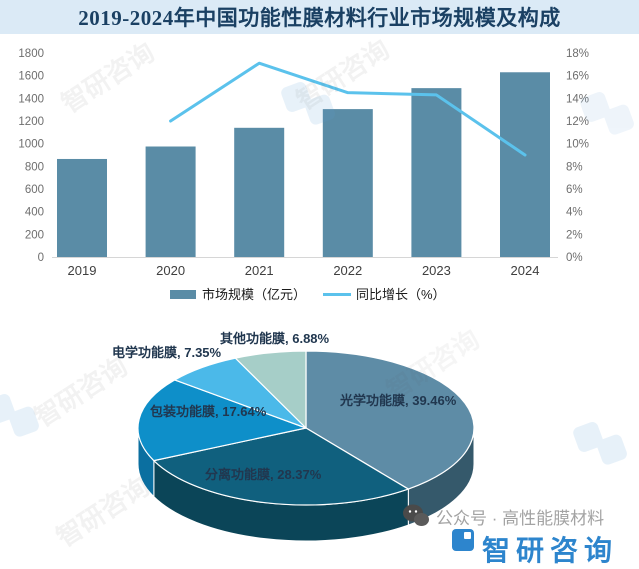 This screenshot has width=639, height=569. What do you see at coordinates (34, 213) in the screenshot?
I see `left-axis-tick: 400` at bounding box center [34, 213].